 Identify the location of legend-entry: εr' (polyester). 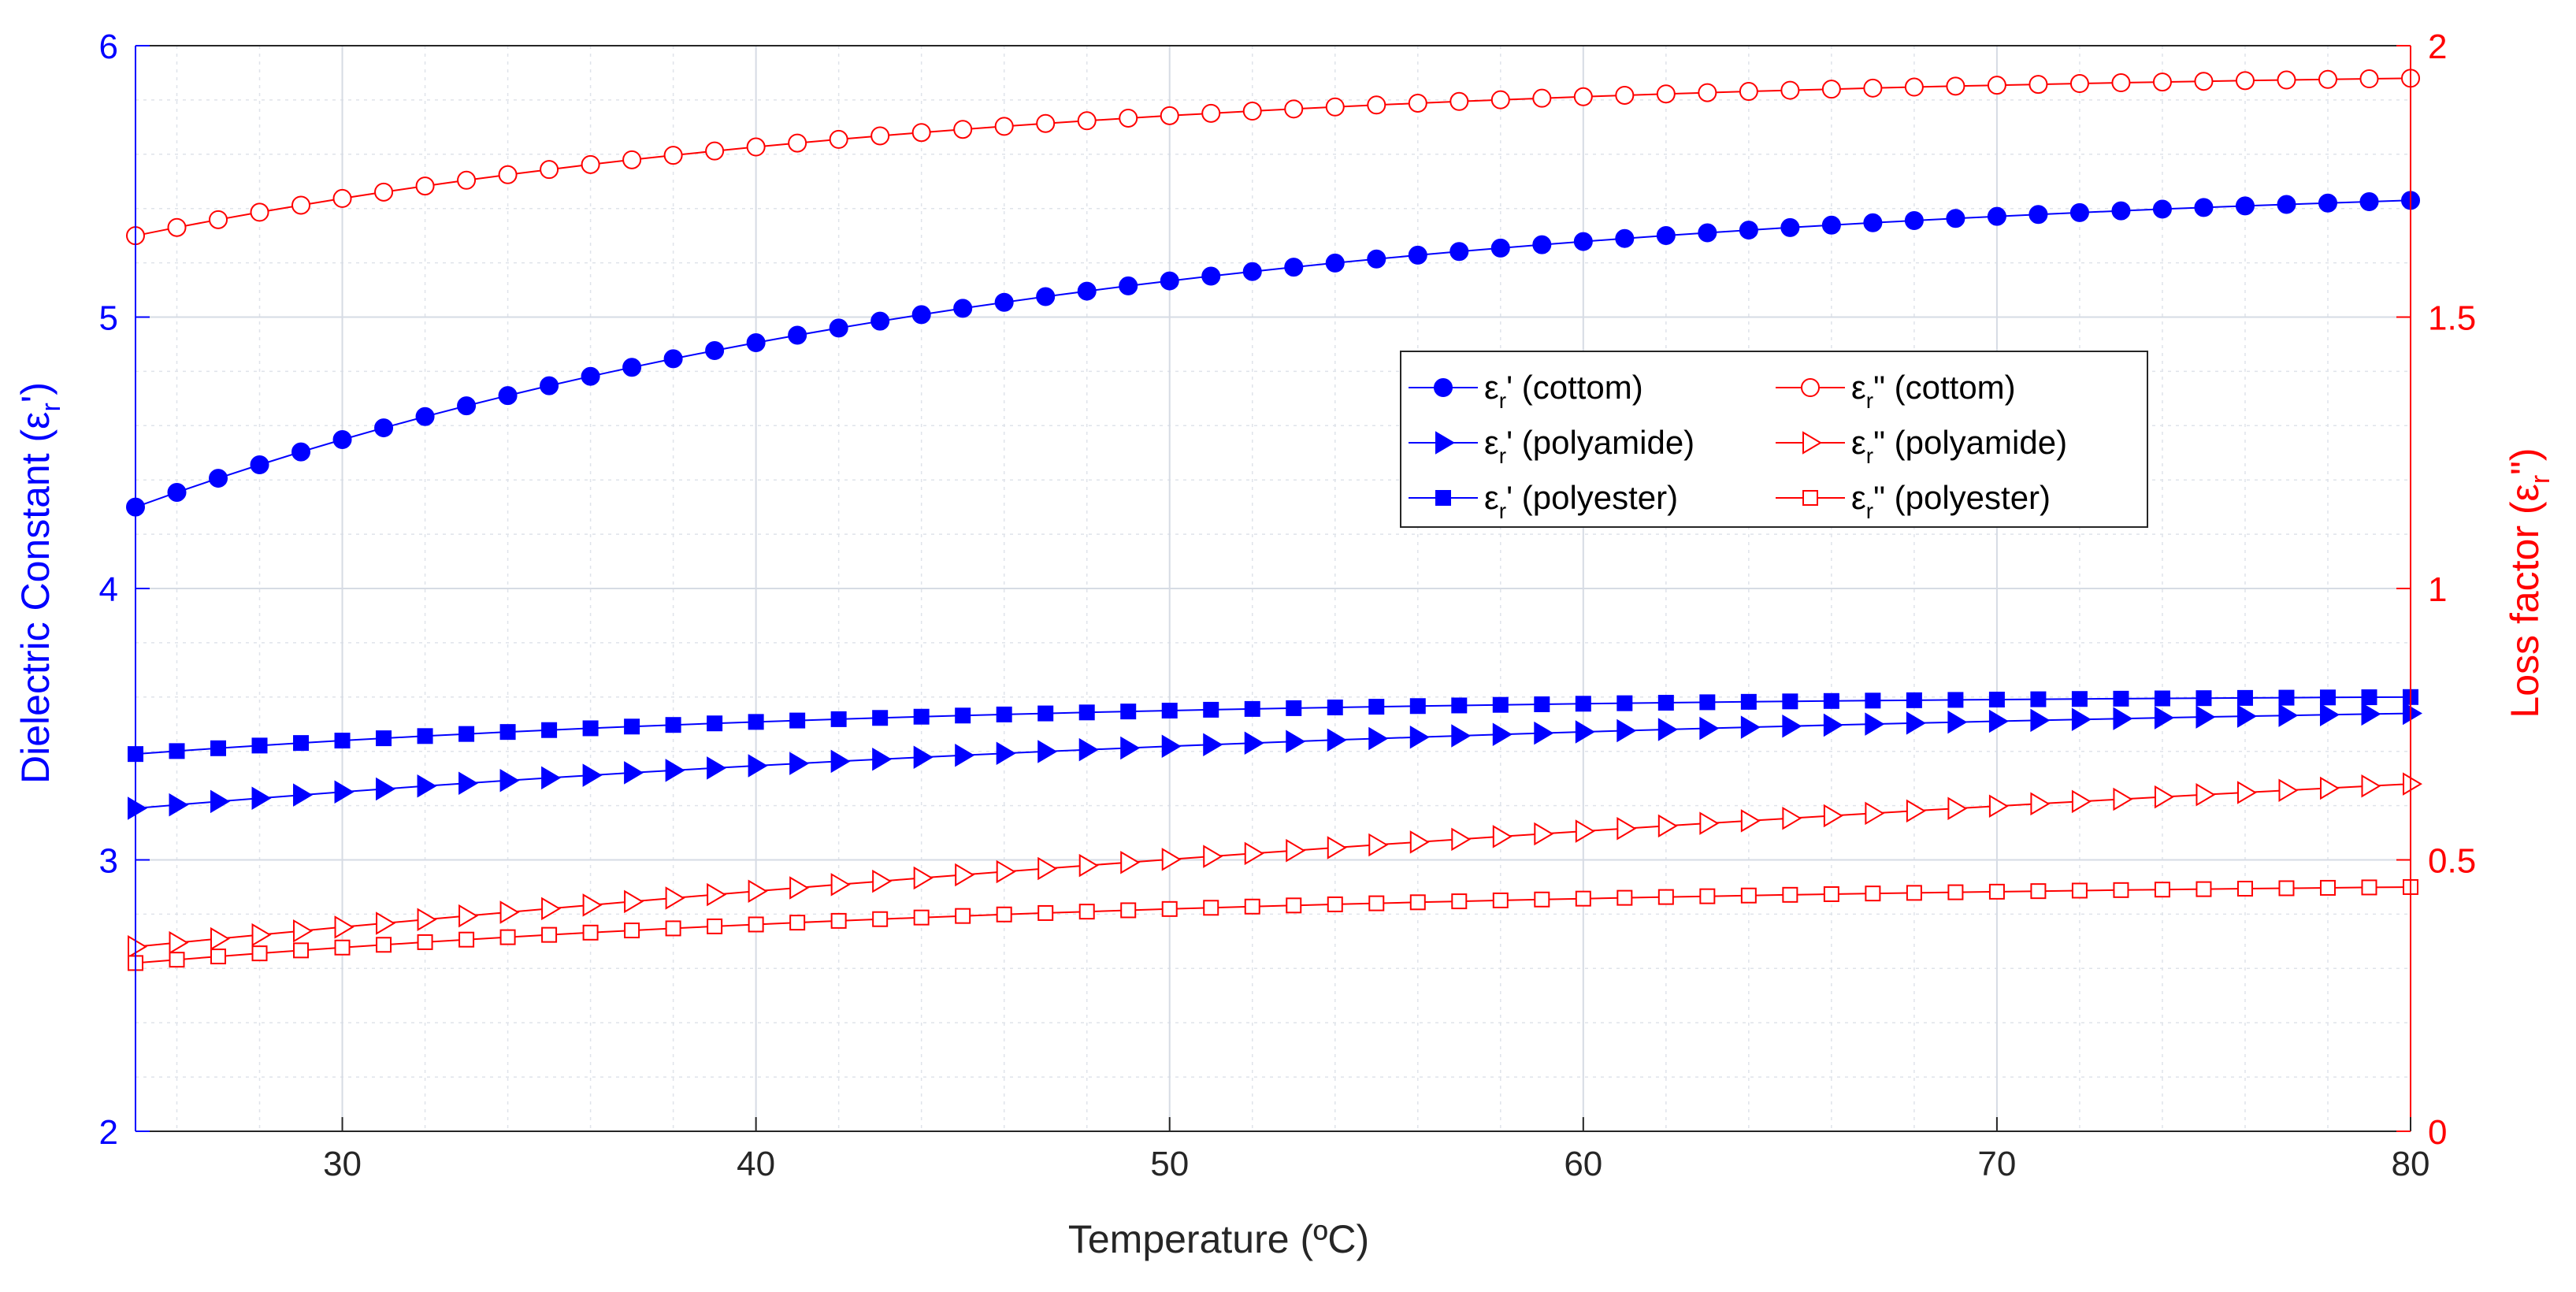
(1543, 501).